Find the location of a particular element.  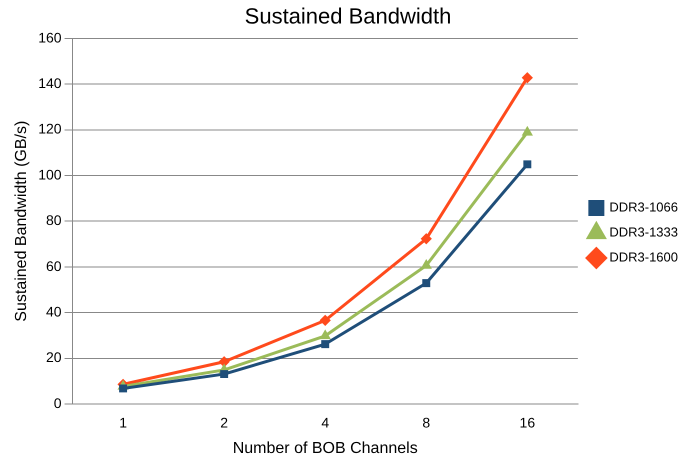

x-tick-label: 2 is located at coordinates (224, 422).